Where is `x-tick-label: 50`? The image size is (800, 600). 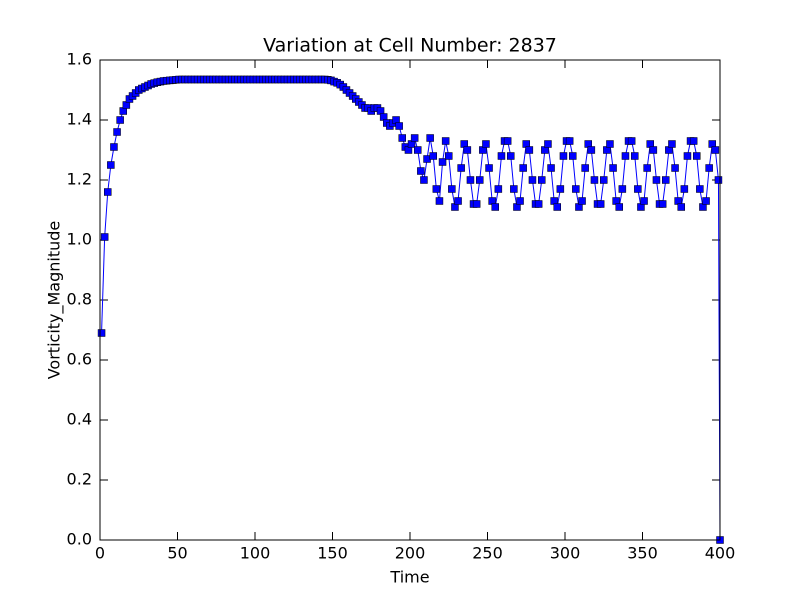
x-tick-label: 50 is located at coordinates (177, 553).